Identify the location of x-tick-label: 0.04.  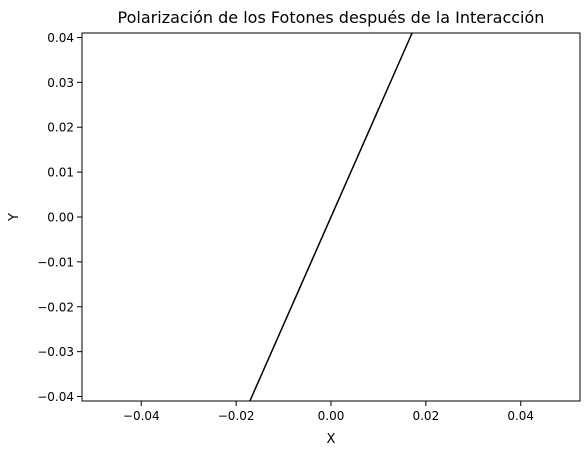
(520, 416).